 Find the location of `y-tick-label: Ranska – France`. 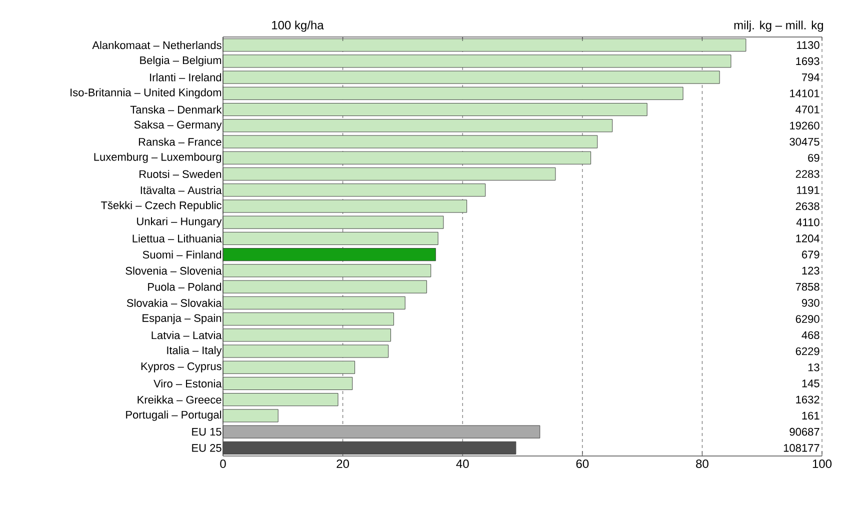

y-tick-label: Ranska – France is located at coordinates (180, 142).